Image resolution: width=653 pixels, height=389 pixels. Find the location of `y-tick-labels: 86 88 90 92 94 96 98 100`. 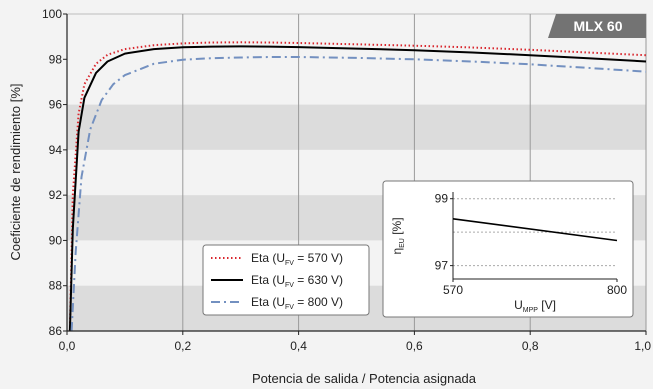

y-tick-labels: 86 88 90 92 94 96 98 100 is located at coordinates (52, 172).